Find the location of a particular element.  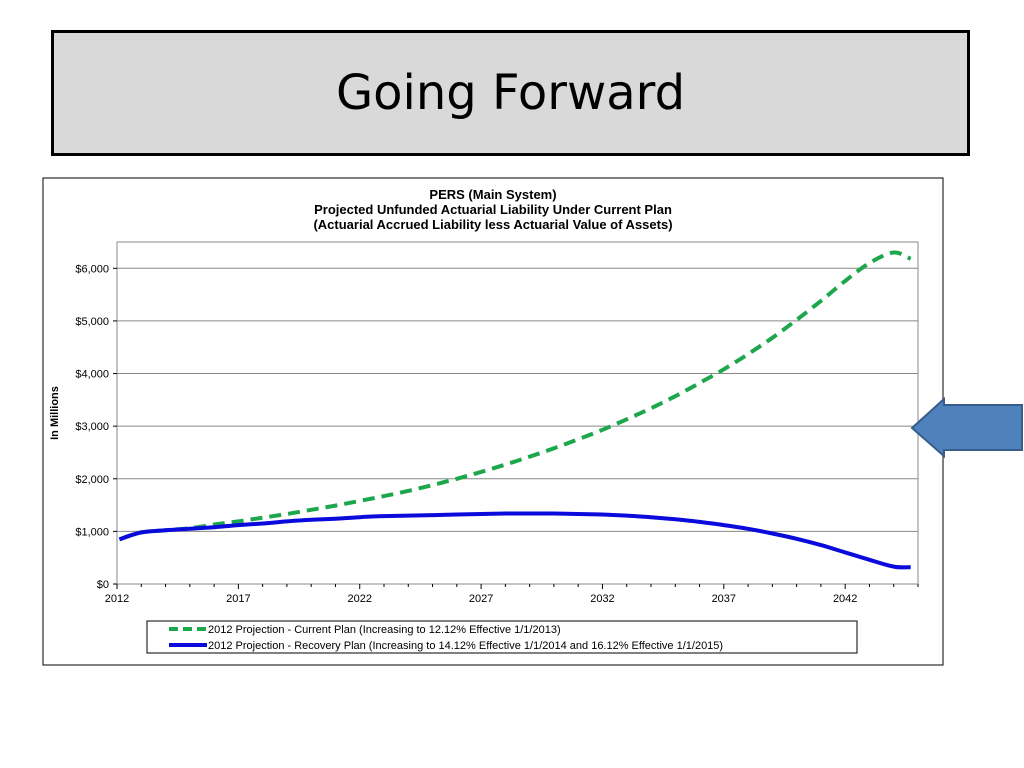

y-axis-label: In Millions is located at coordinates (55, 413).